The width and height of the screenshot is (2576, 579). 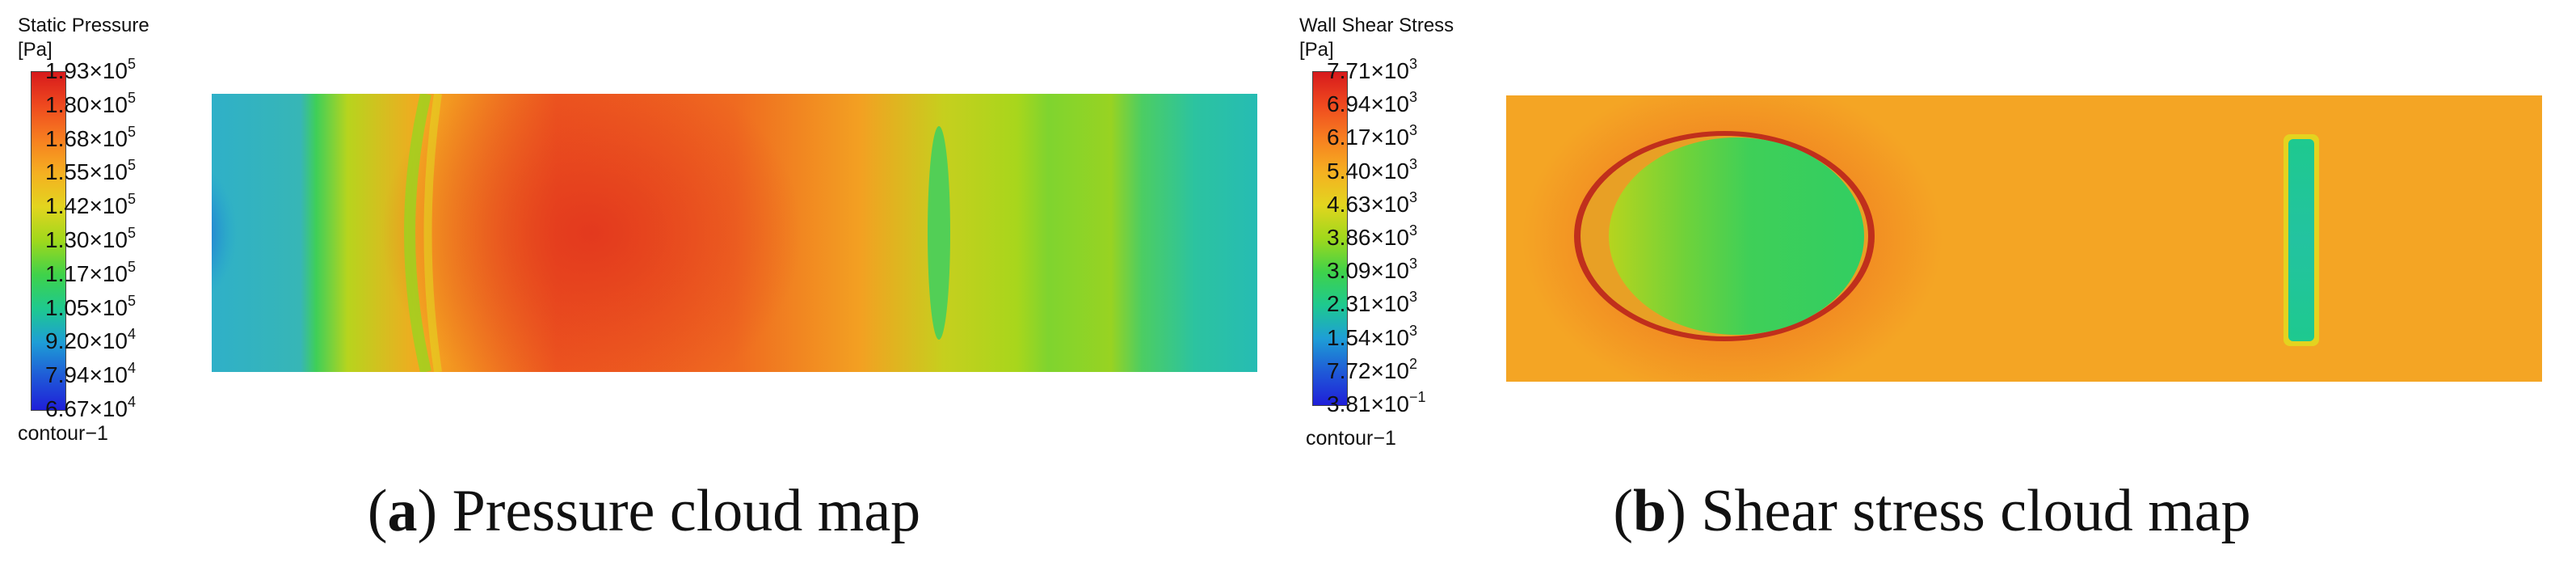 What do you see at coordinates (1372, 169) in the screenshot?
I see `tick-label: 5.40×10³` at bounding box center [1372, 169].